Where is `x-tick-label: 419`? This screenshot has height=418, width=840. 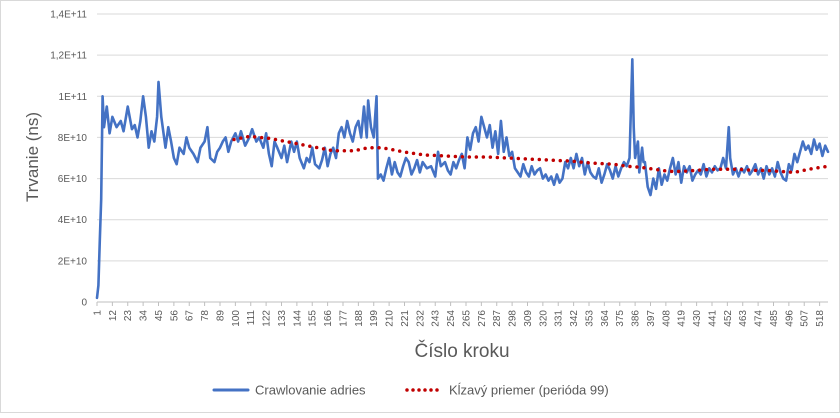
x-tick-label: 419 is located at coordinates (682, 318).